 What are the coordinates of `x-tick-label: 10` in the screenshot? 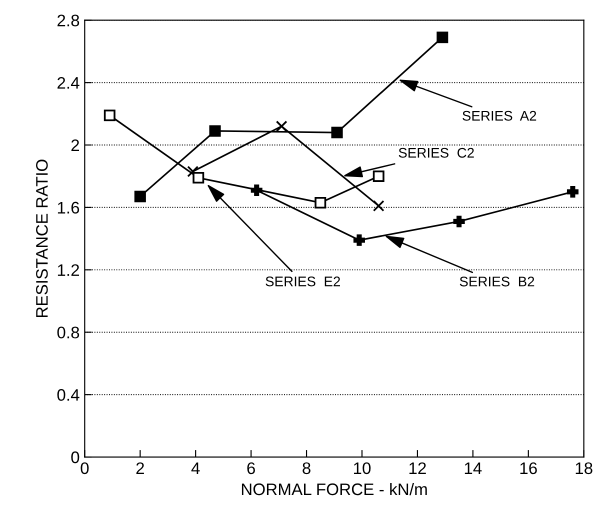 It's located at (362, 468).